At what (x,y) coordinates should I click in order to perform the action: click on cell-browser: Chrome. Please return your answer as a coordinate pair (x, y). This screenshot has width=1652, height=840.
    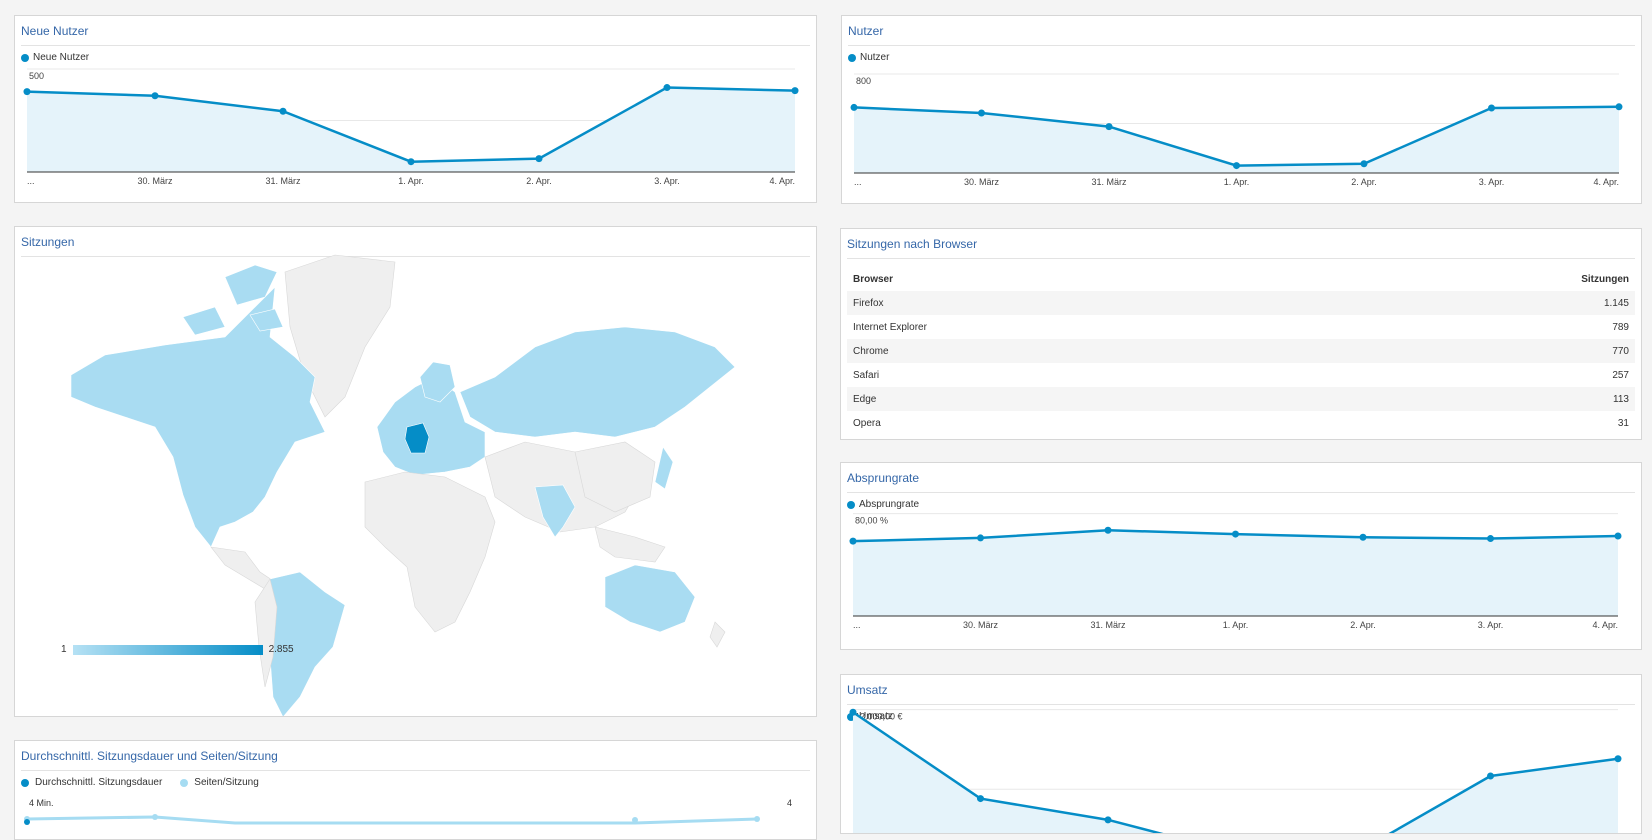
    Looking at the image, I should click on (871, 351).